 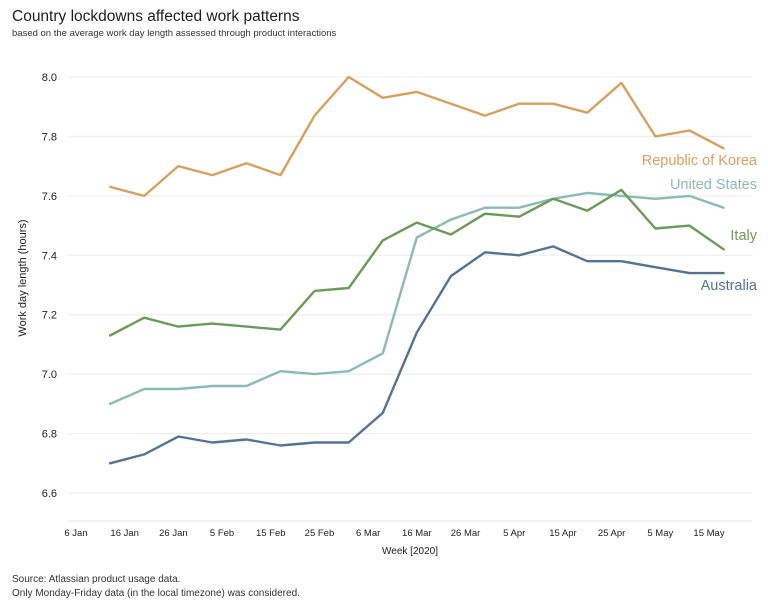 I want to click on y-tick-label: 7.8, so click(x=49, y=137).